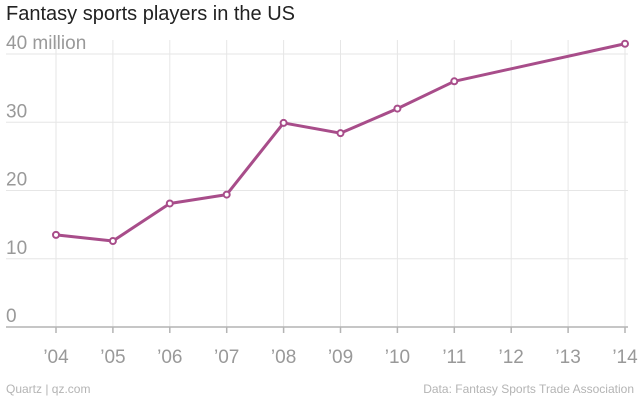 The height and width of the screenshot is (400, 640). Describe the element at coordinates (151, 14) in the screenshot. I see `chart-title: Fantasy sports players in the US` at that location.